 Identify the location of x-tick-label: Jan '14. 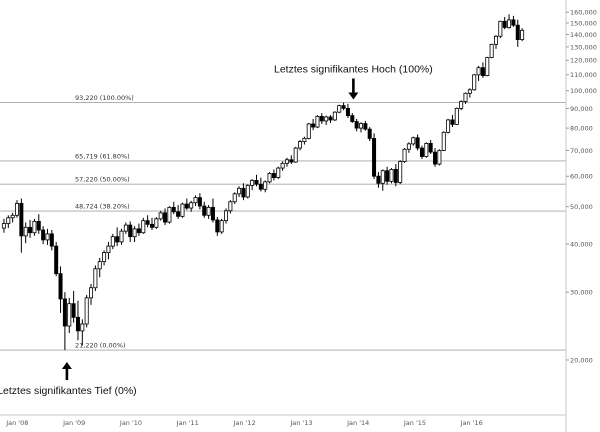
(357, 423).